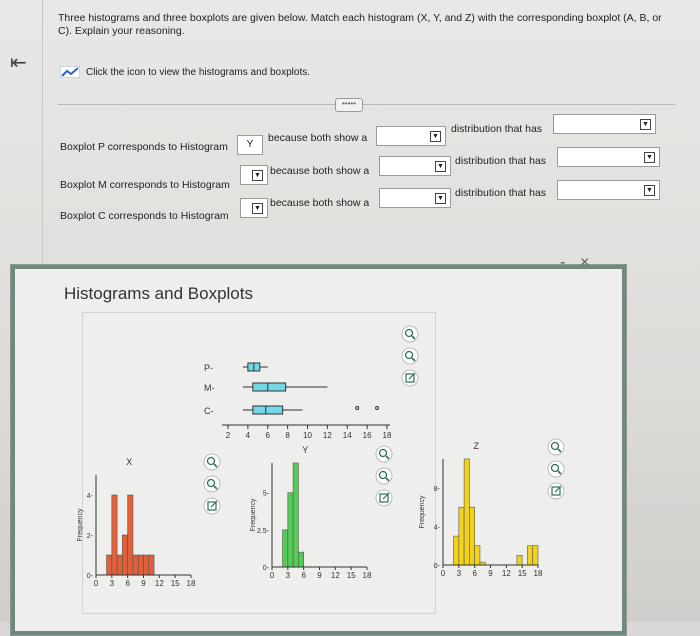 Image resolution: width=700 pixels, height=636 pixels. Describe the element at coordinates (477, 446) in the screenshot. I see `histogram-title: Z` at that location.